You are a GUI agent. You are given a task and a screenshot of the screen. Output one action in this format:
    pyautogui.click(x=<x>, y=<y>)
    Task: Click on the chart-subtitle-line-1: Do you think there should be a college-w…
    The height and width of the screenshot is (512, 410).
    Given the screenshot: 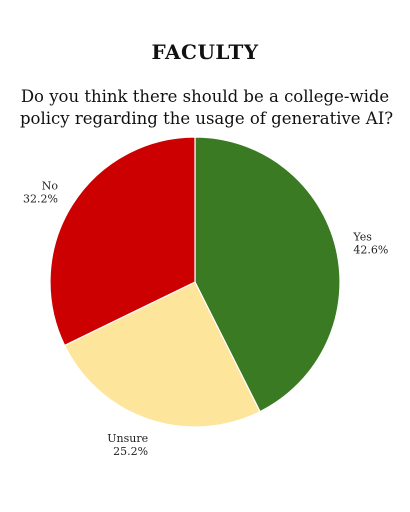 What is the action you would take?
    pyautogui.click(x=205, y=96)
    